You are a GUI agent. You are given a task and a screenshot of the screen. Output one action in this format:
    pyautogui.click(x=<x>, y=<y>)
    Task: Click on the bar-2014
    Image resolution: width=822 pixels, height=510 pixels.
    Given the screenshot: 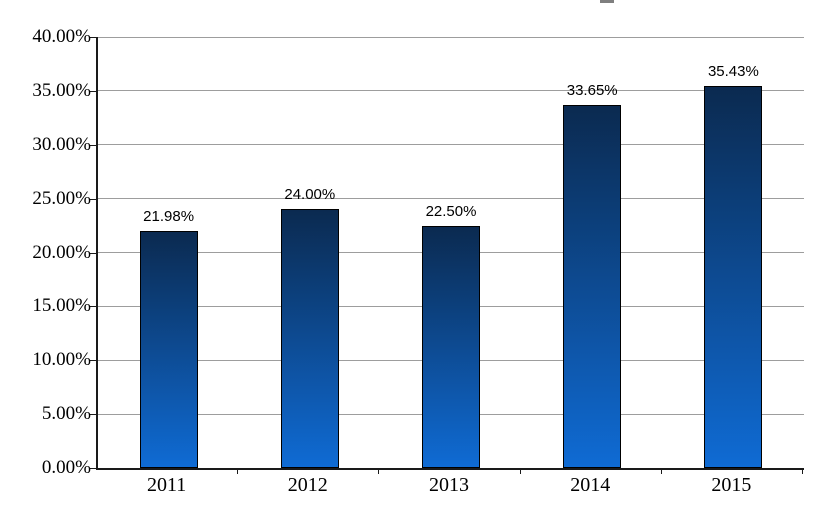 What is the action you would take?
    pyautogui.click(x=592, y=286)
    